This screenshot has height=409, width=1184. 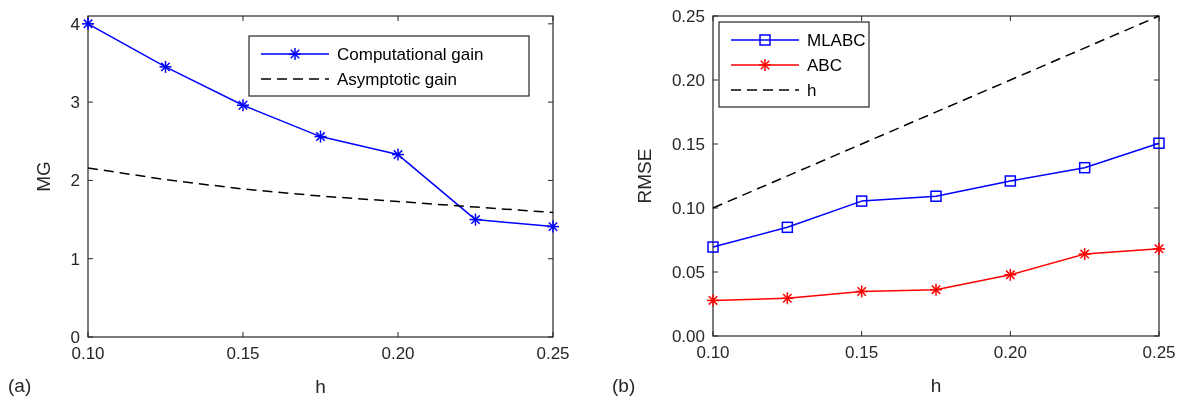 I want to click on y-tick-label: 3, so click(x=75, y=103).